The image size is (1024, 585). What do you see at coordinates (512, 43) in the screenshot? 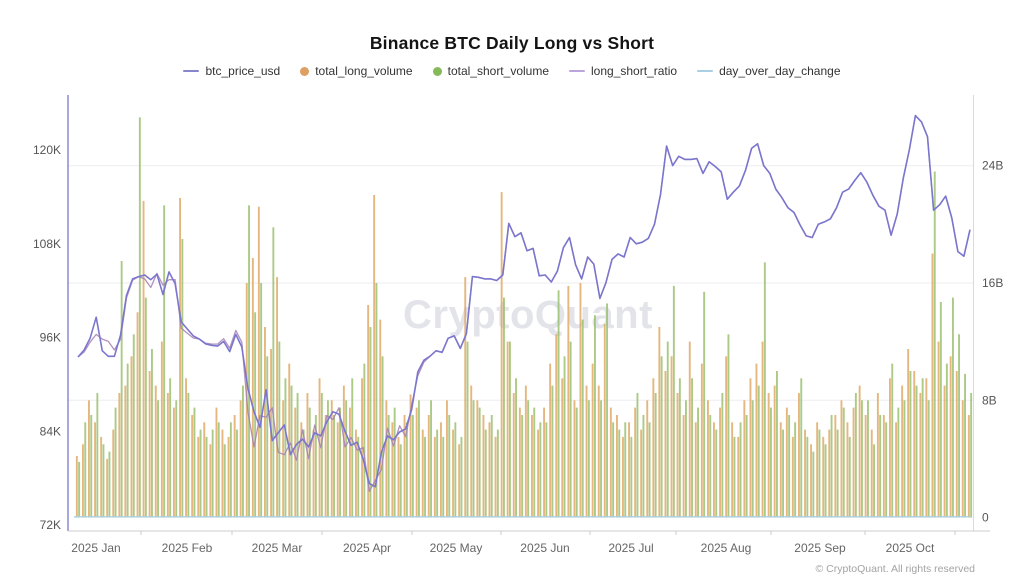
I see `chart-title: Binance BTC Daily Long vs Short` at bounding box center [512, 43].